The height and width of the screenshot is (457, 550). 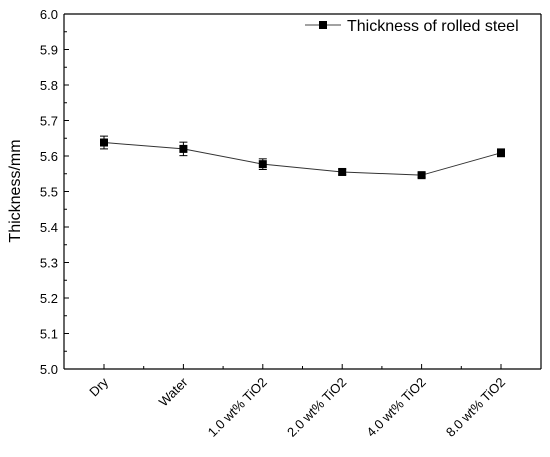 I want to click on y-tick-label: 5.7, so click(x=49, y=121).